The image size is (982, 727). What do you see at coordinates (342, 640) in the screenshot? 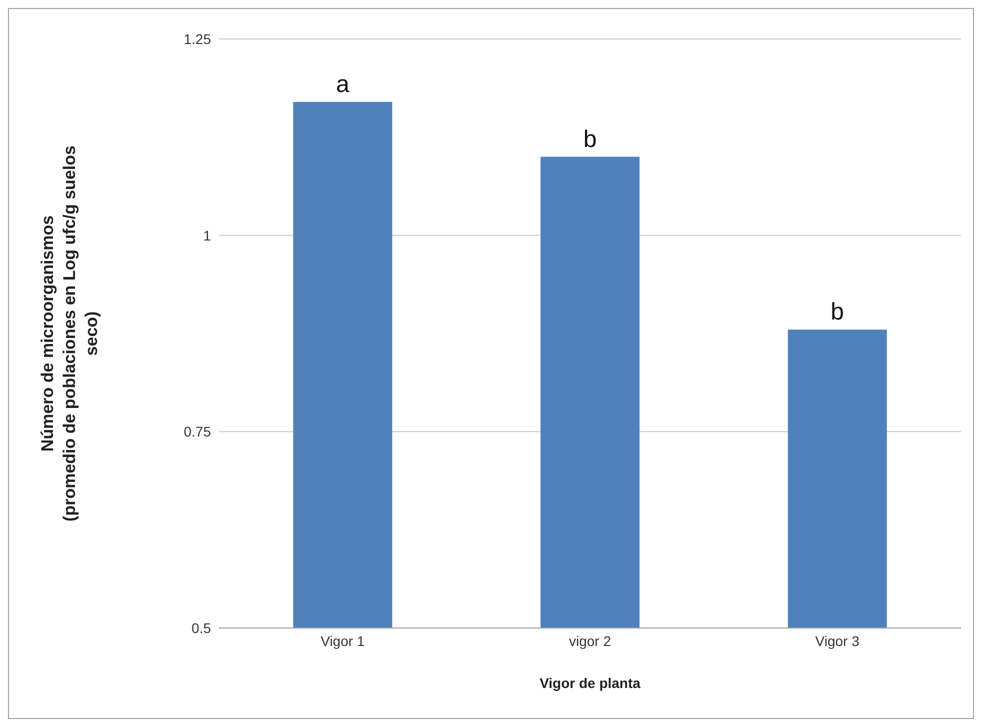
I see `x-tick-label: Vigor 1` at bounding box center [342, 640].